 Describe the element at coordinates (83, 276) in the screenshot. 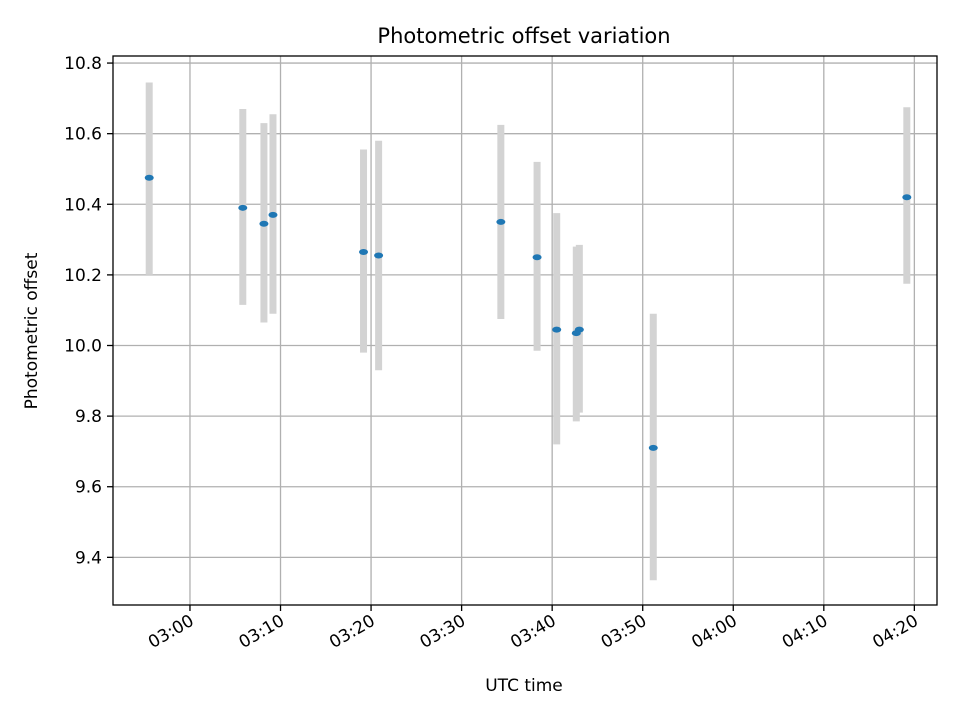

I see `y-tick-label: 10.2` at that location.